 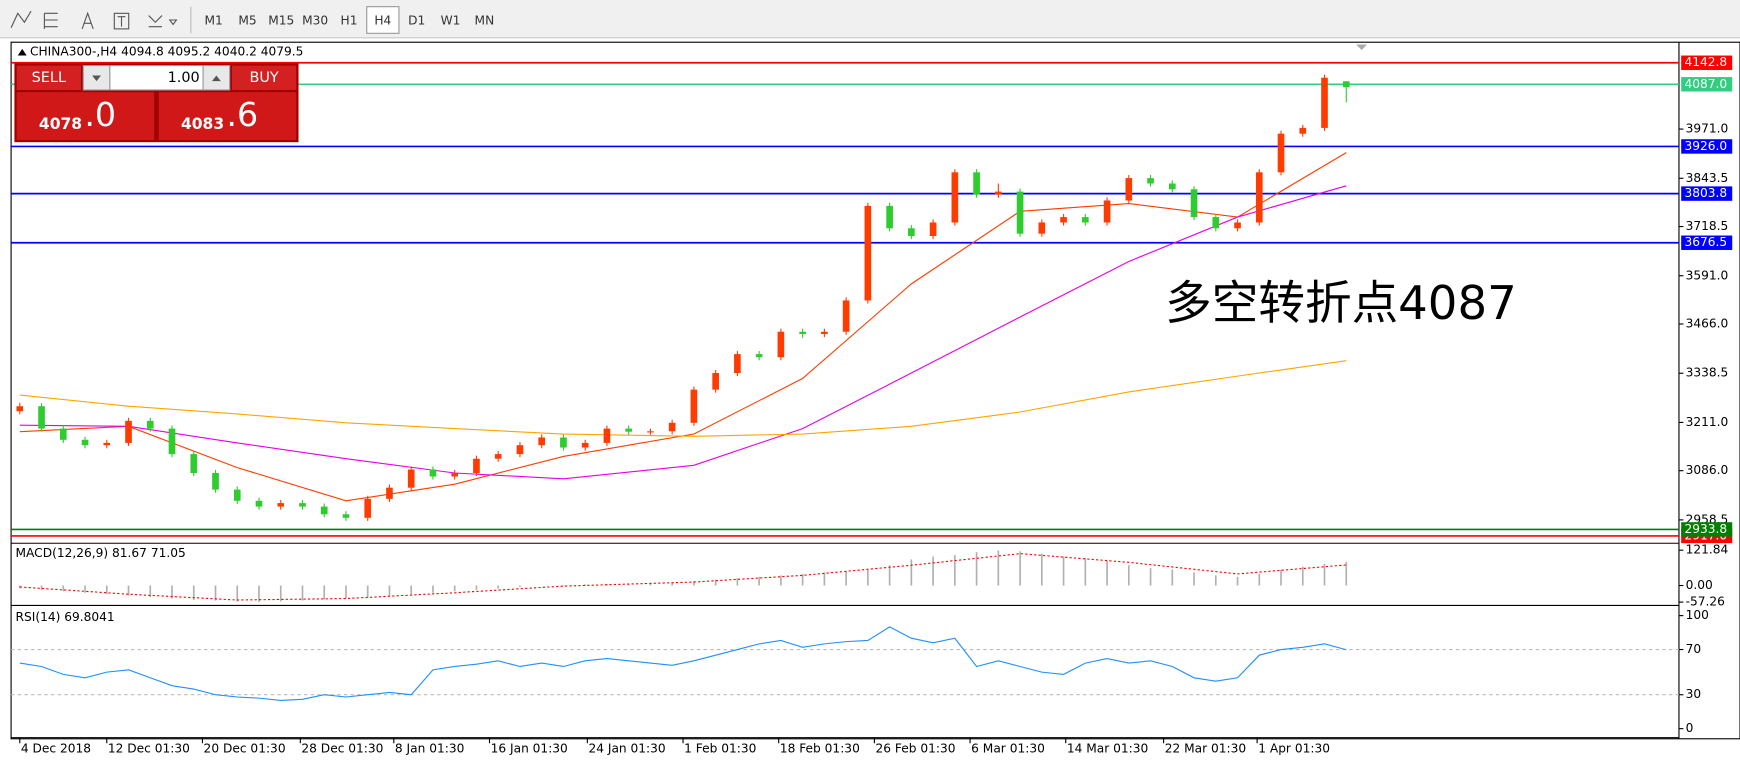 What do you see at coordinates (1707, 178) in the screenshot?
I see `y-tick-label: 3843.5` at bounding box center [1707, 178].